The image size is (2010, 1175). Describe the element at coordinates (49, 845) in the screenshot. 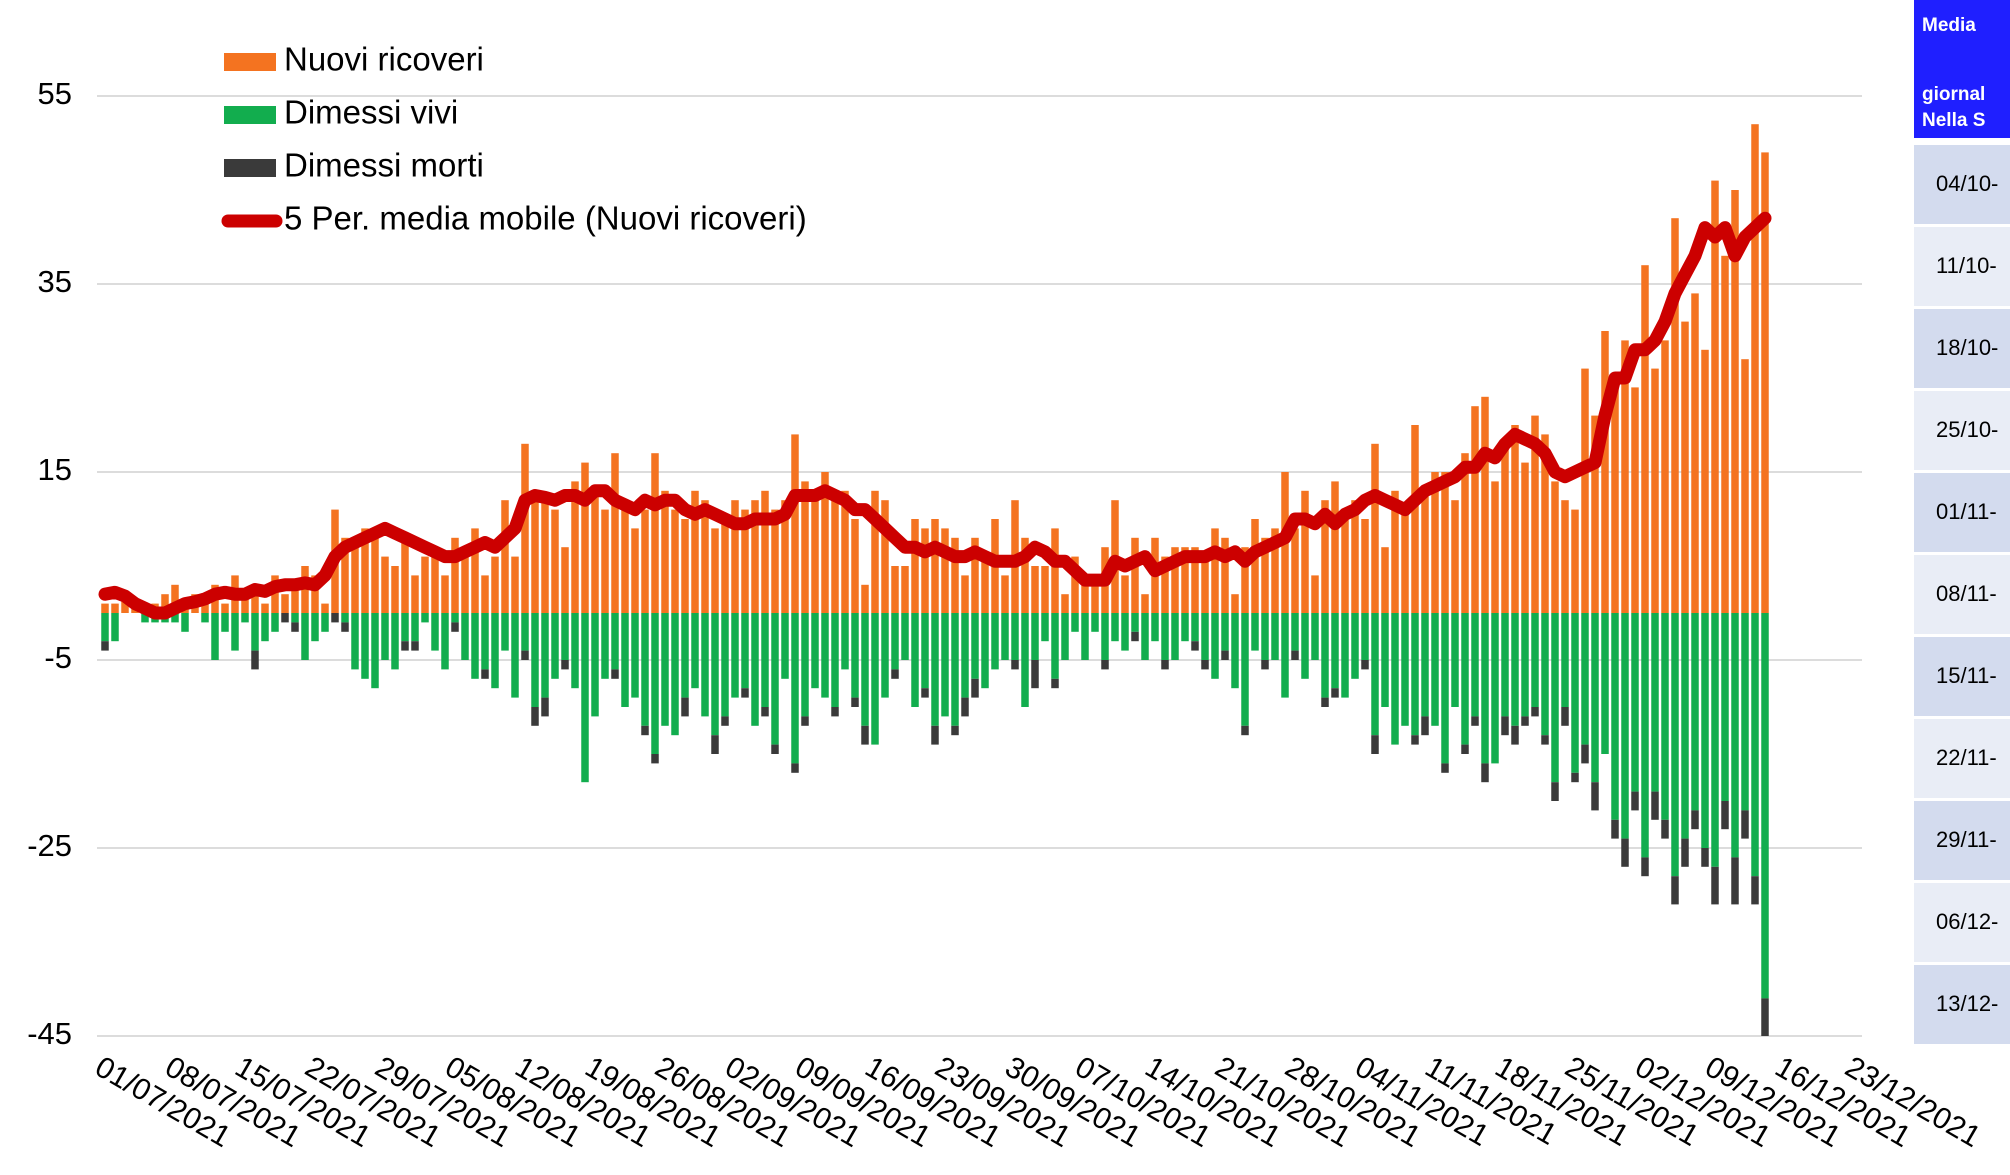

I see `y-tick-label: -25` at that location.